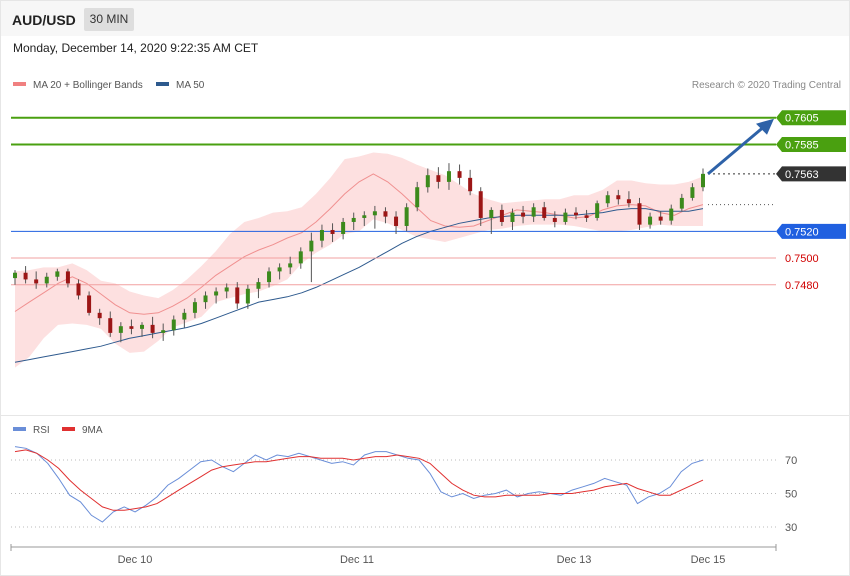 The height and width of the screenshot is (576, 850). I want to click on level-resistance-0.7585-tag, so click(811, 144).